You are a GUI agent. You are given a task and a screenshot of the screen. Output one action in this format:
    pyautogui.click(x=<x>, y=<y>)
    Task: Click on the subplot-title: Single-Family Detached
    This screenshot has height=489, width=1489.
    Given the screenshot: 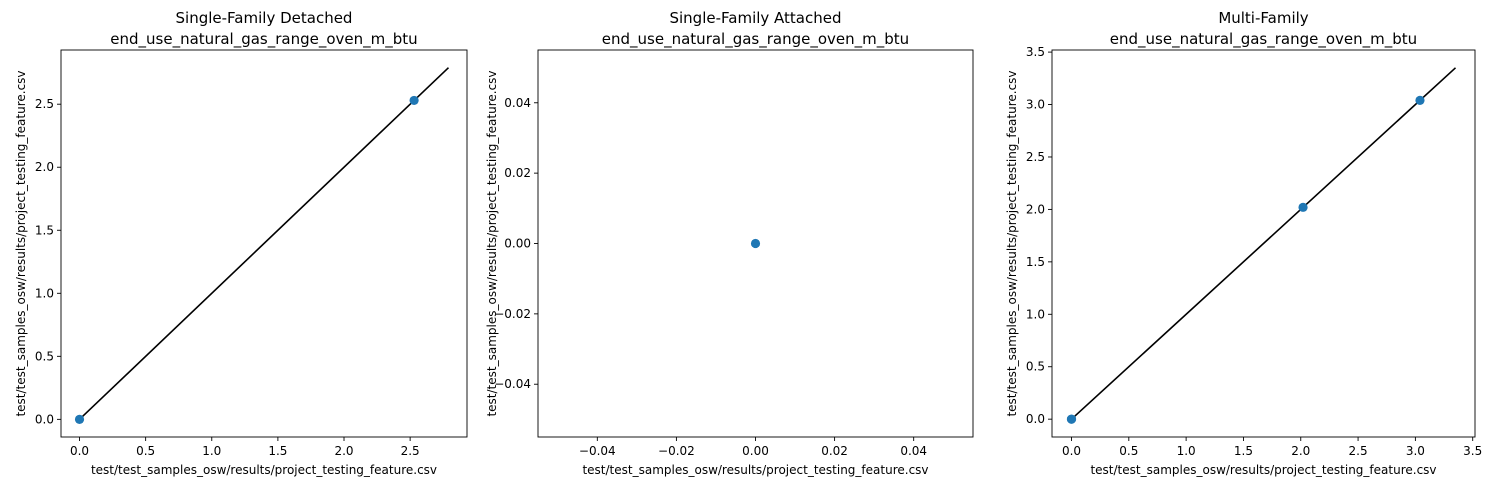 What is the action you would take?
    pyautogui.click(x=264, y=18)
    